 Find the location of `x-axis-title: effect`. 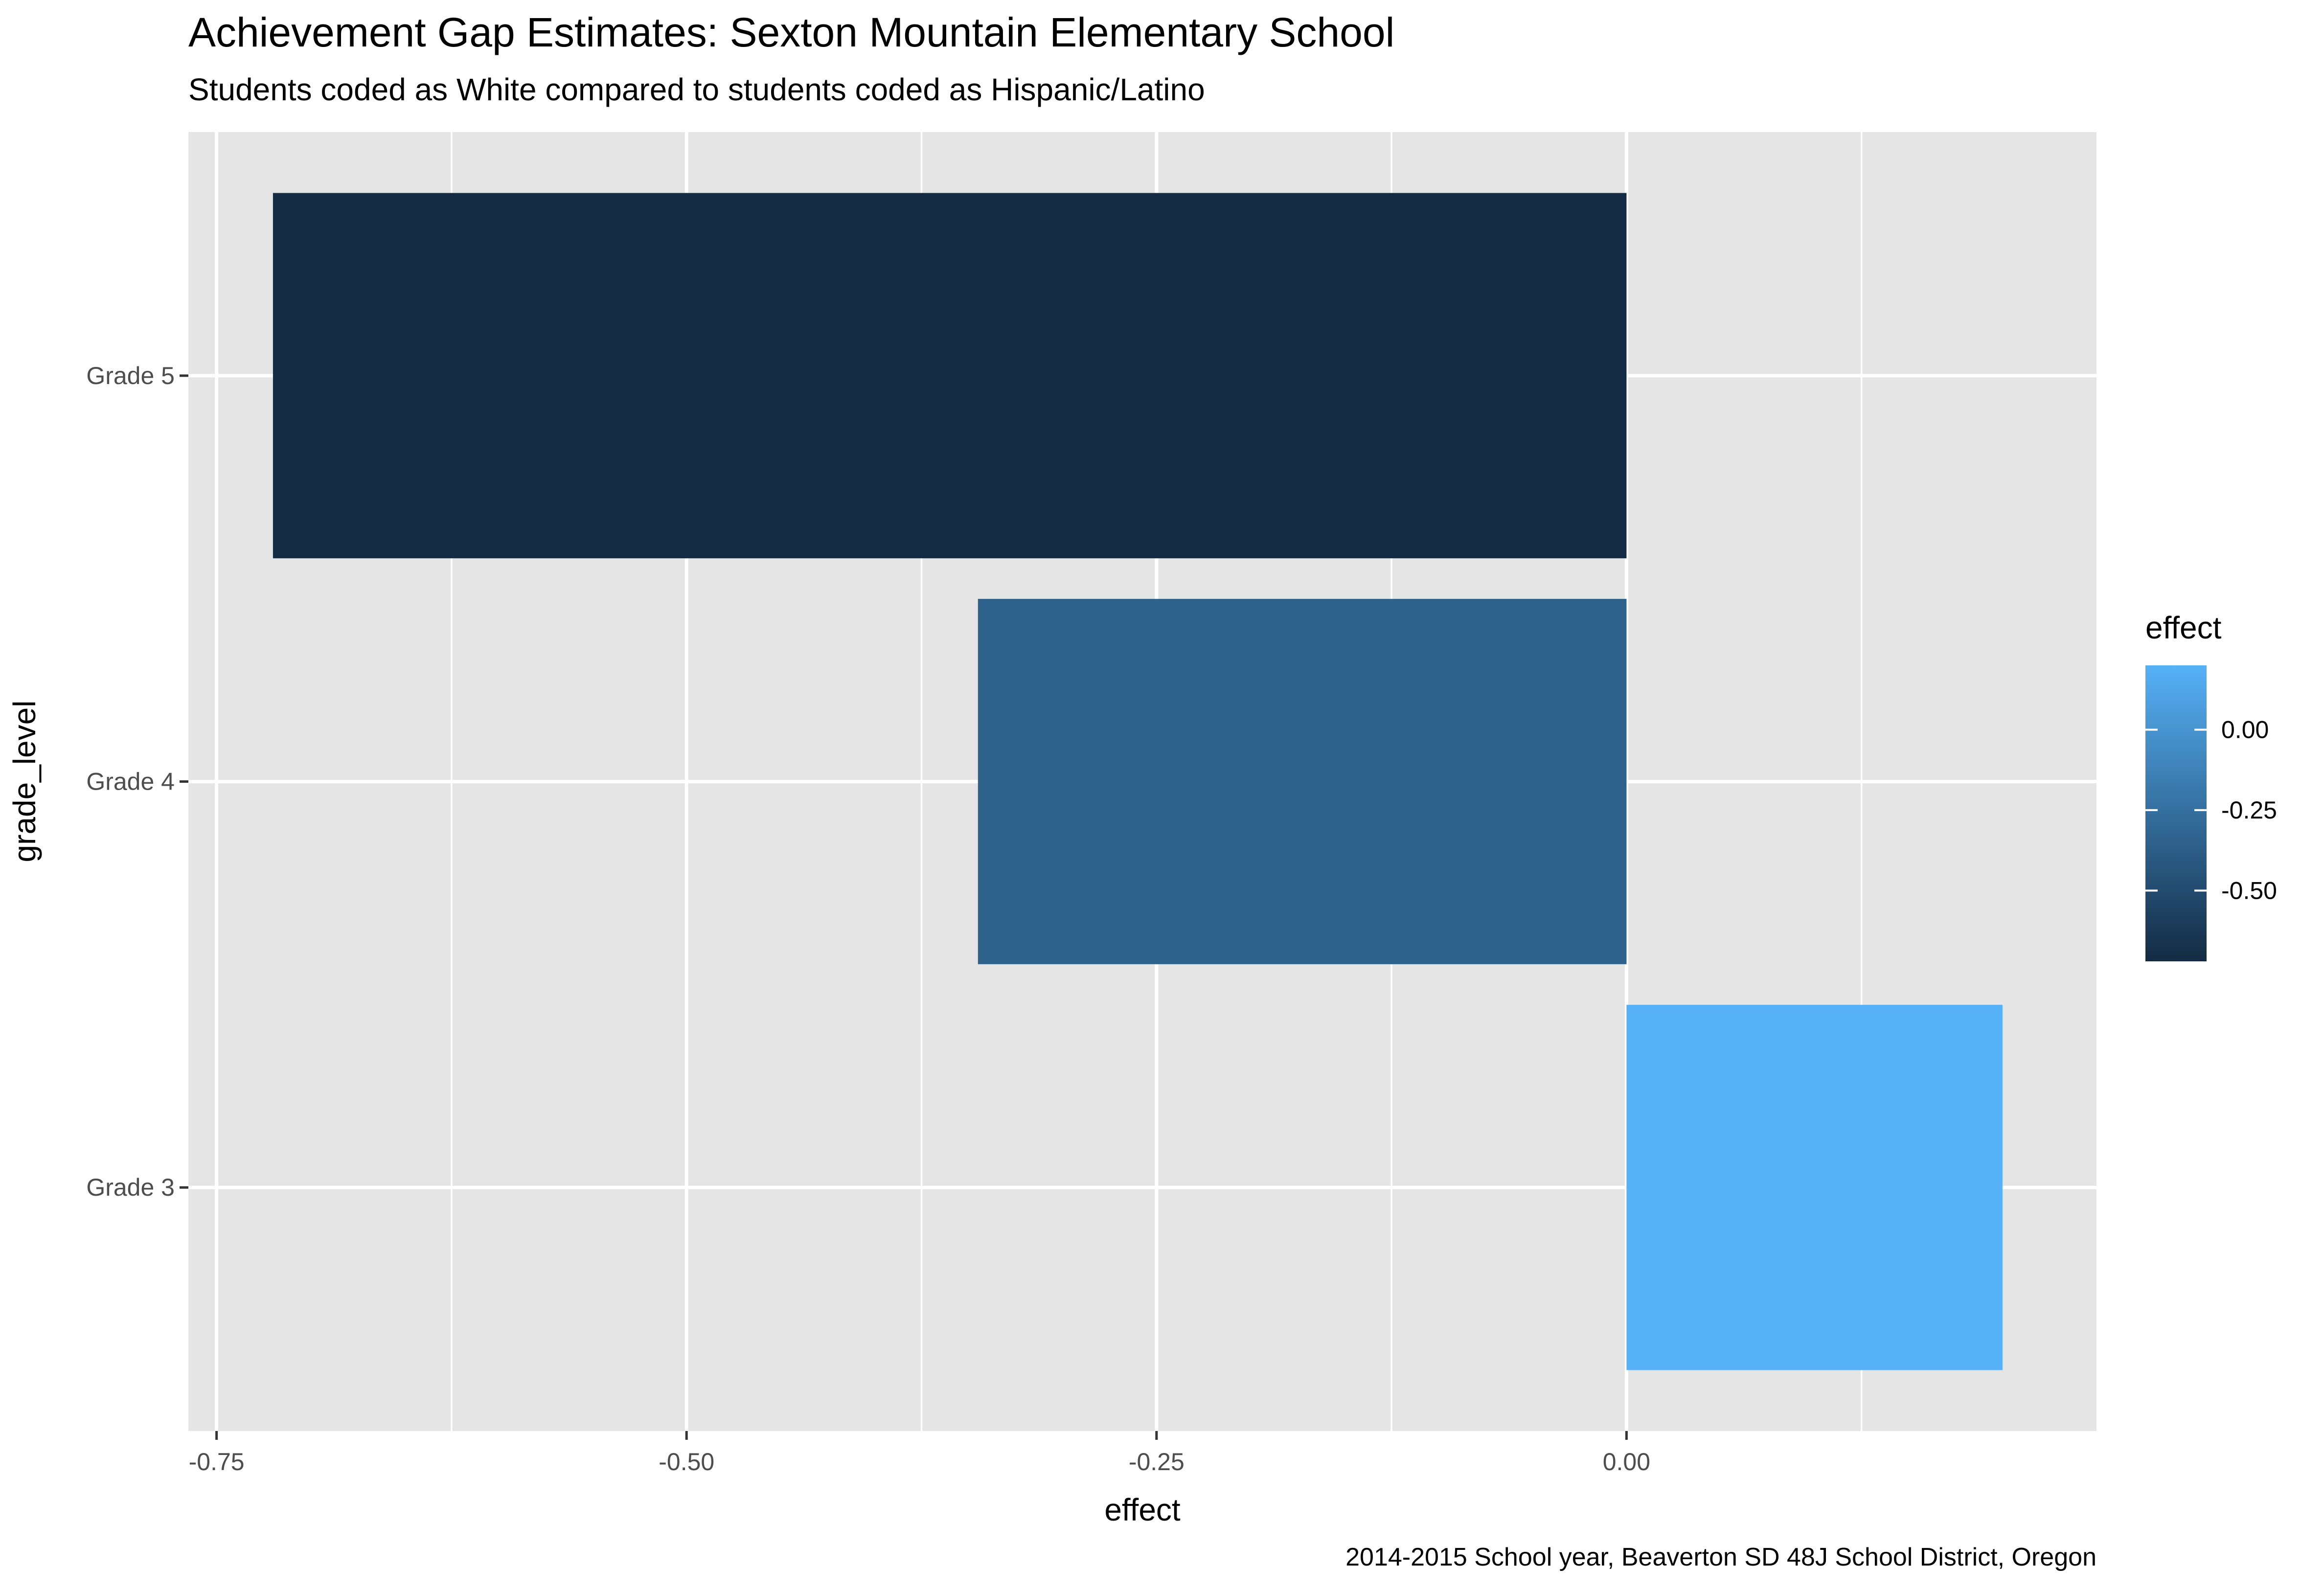

x-axis-title: effect is located at coordinates (1142, 1510).